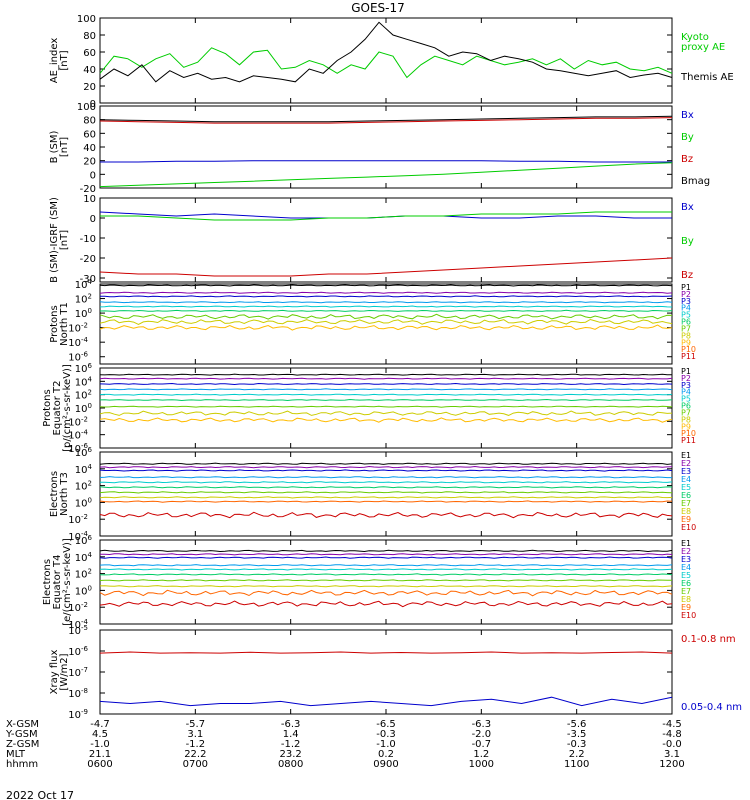  What do you see at coordinates (711, 707) in the screenshot?
I see `legend-entry: 0.05-0.4 nm` at bounding box center [711, 707].